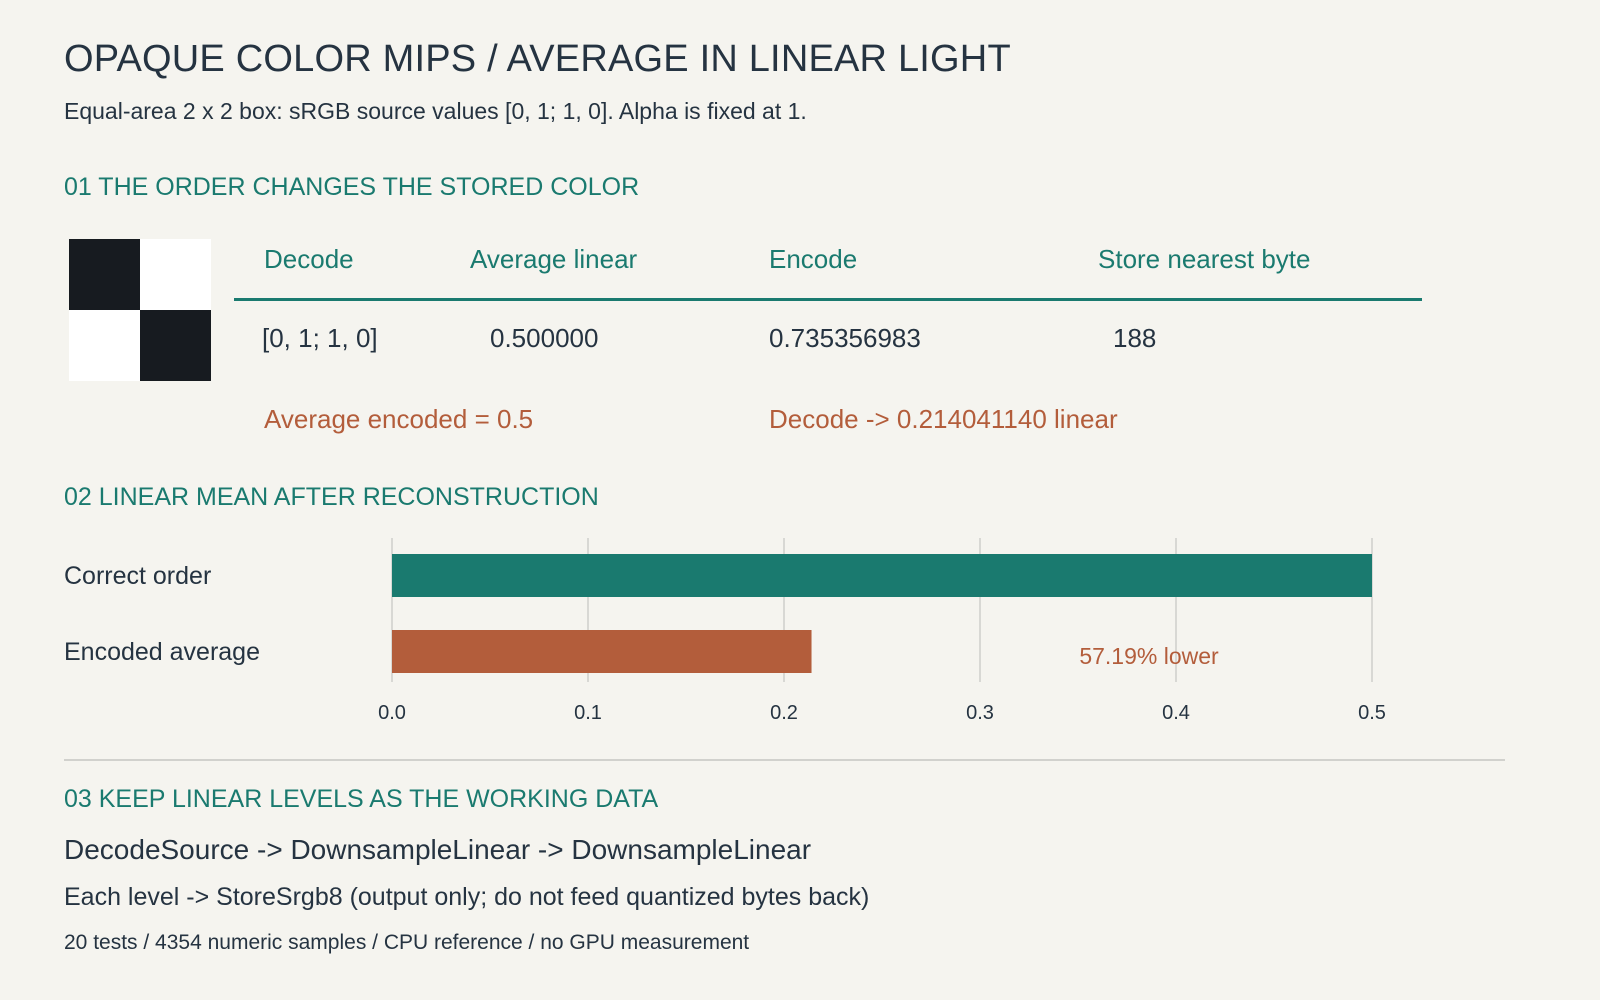 This screenshot has height=1000, width=1600. I want to click on bar-chart: 0.0 0.1 0.2 0.3 0.4 0.5 57.19% lower, so click(882, 631).